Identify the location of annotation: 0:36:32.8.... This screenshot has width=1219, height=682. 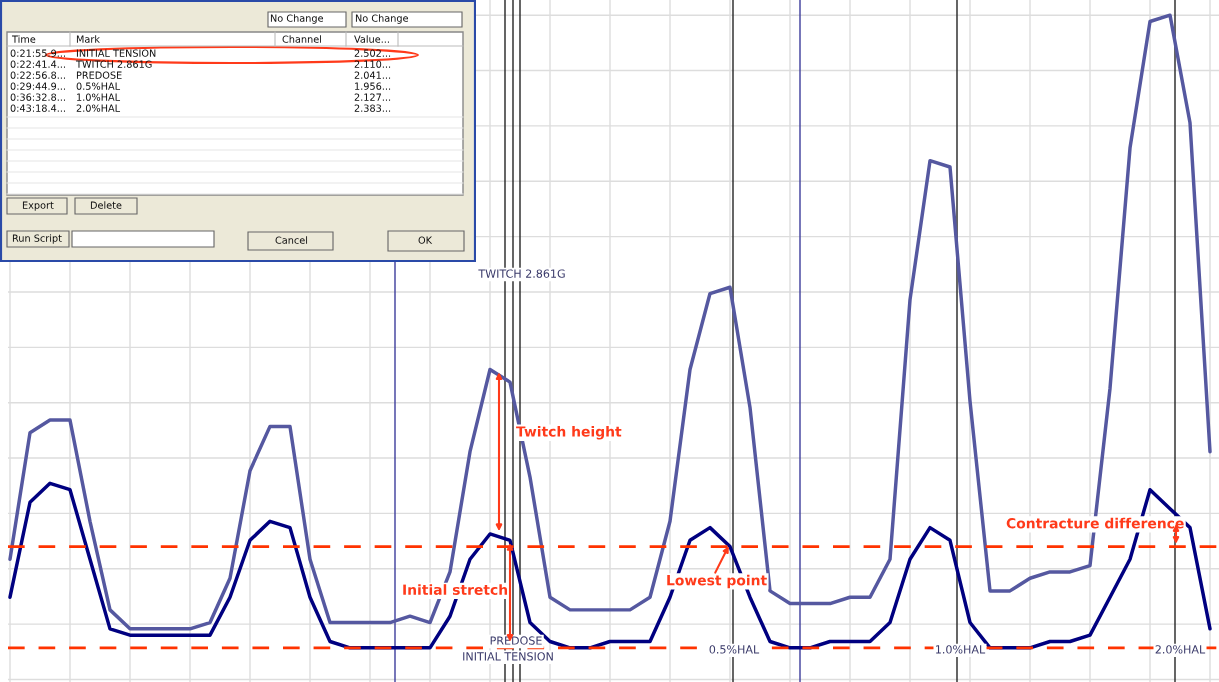
(37, 97).